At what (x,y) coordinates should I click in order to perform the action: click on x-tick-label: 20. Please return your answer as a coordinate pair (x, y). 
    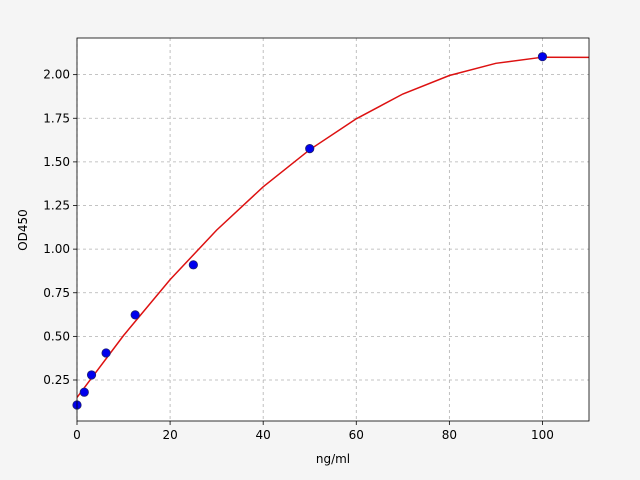
    Looking at the image, I should click on (169, 435).